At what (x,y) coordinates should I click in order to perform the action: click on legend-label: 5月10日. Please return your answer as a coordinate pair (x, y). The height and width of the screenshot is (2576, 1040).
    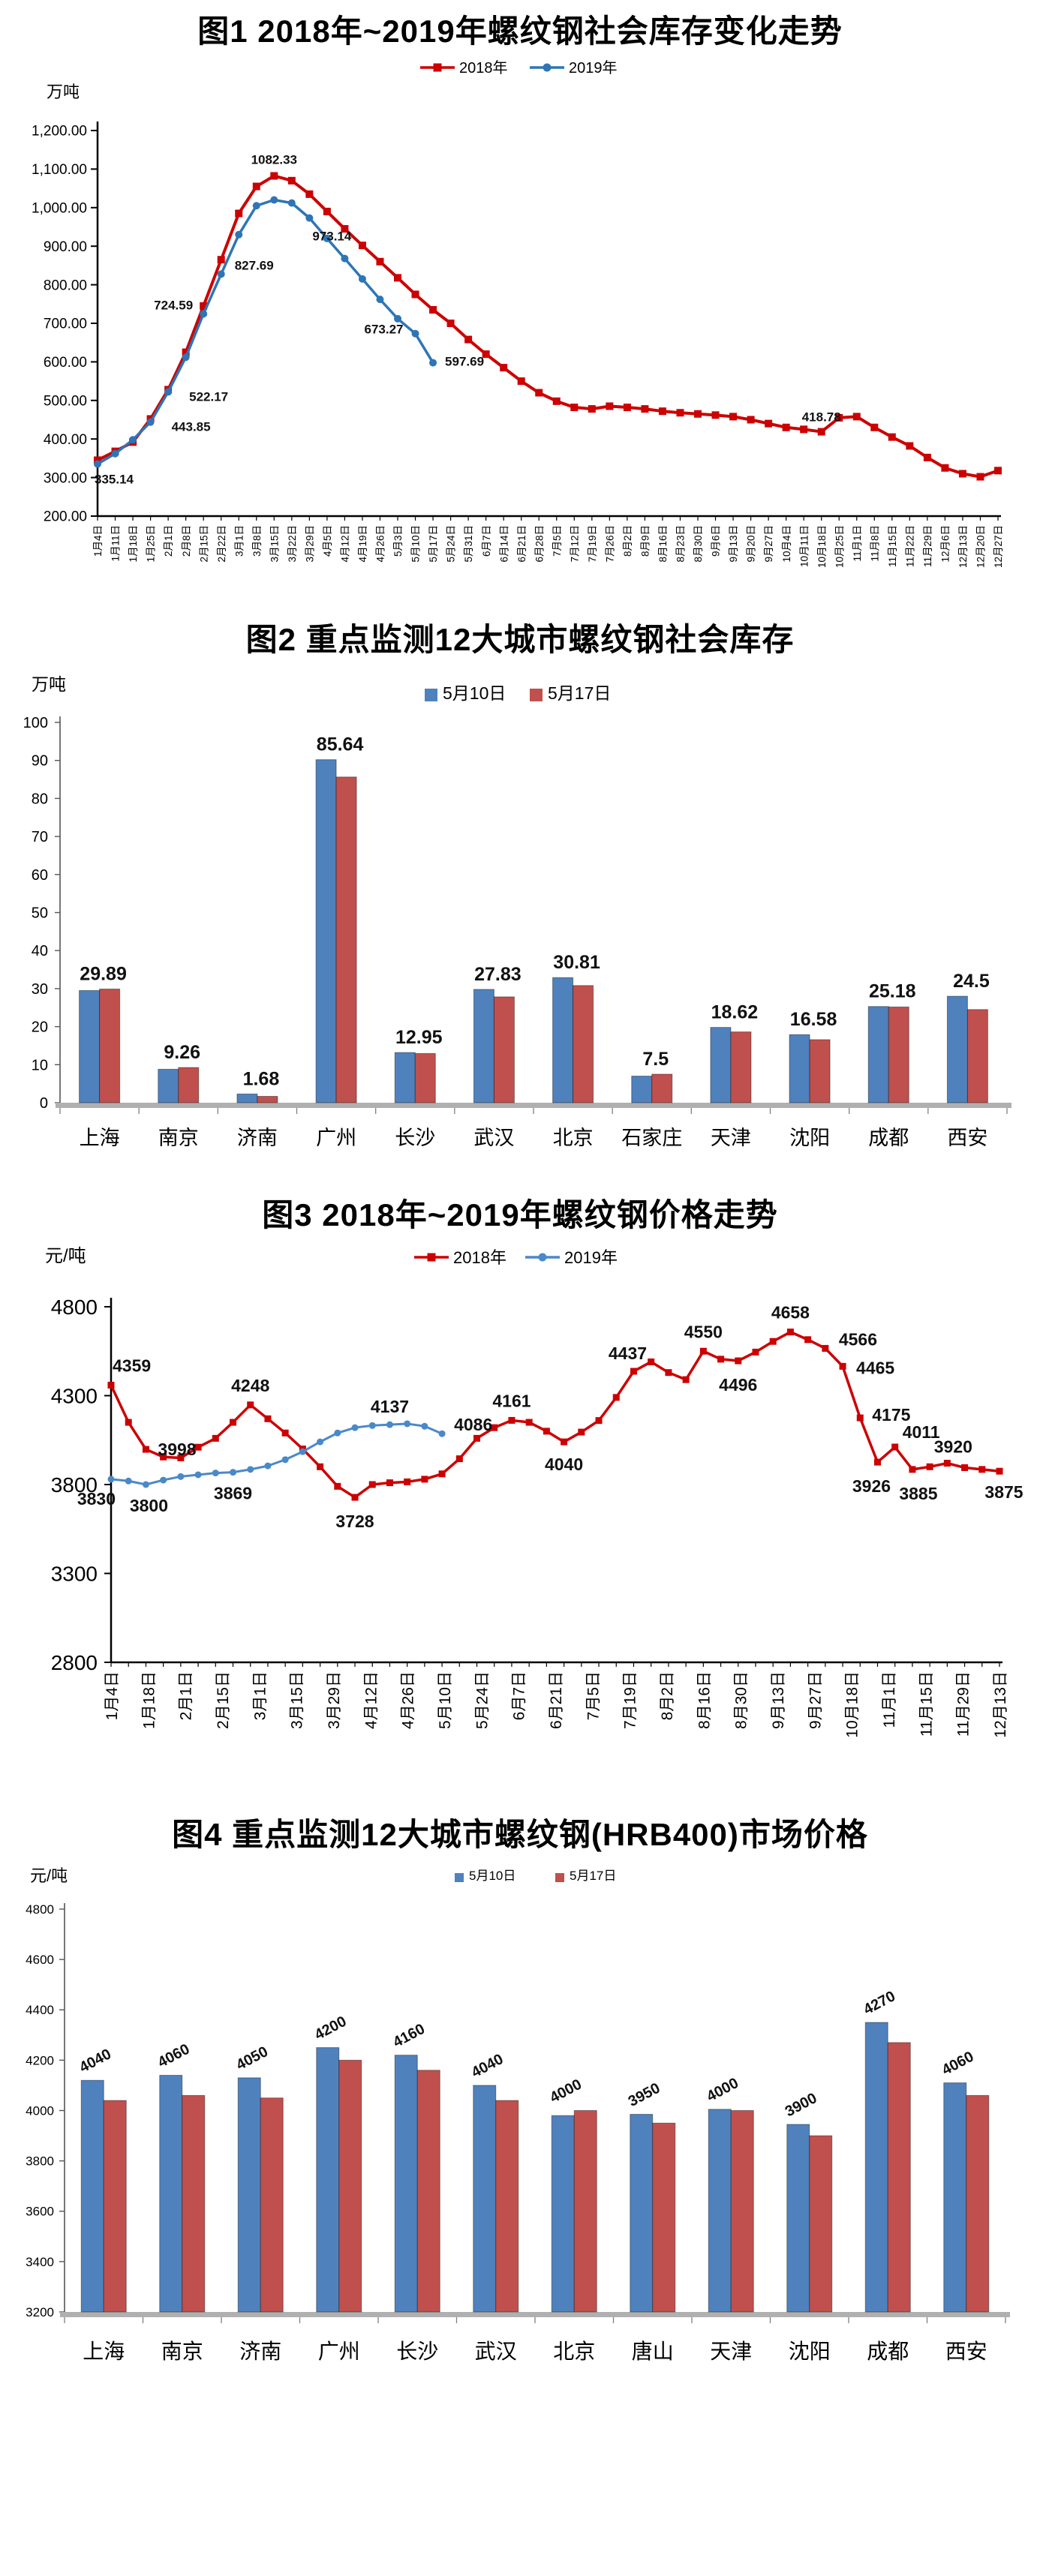
    Looking at the image, I should click on (492, 1876).